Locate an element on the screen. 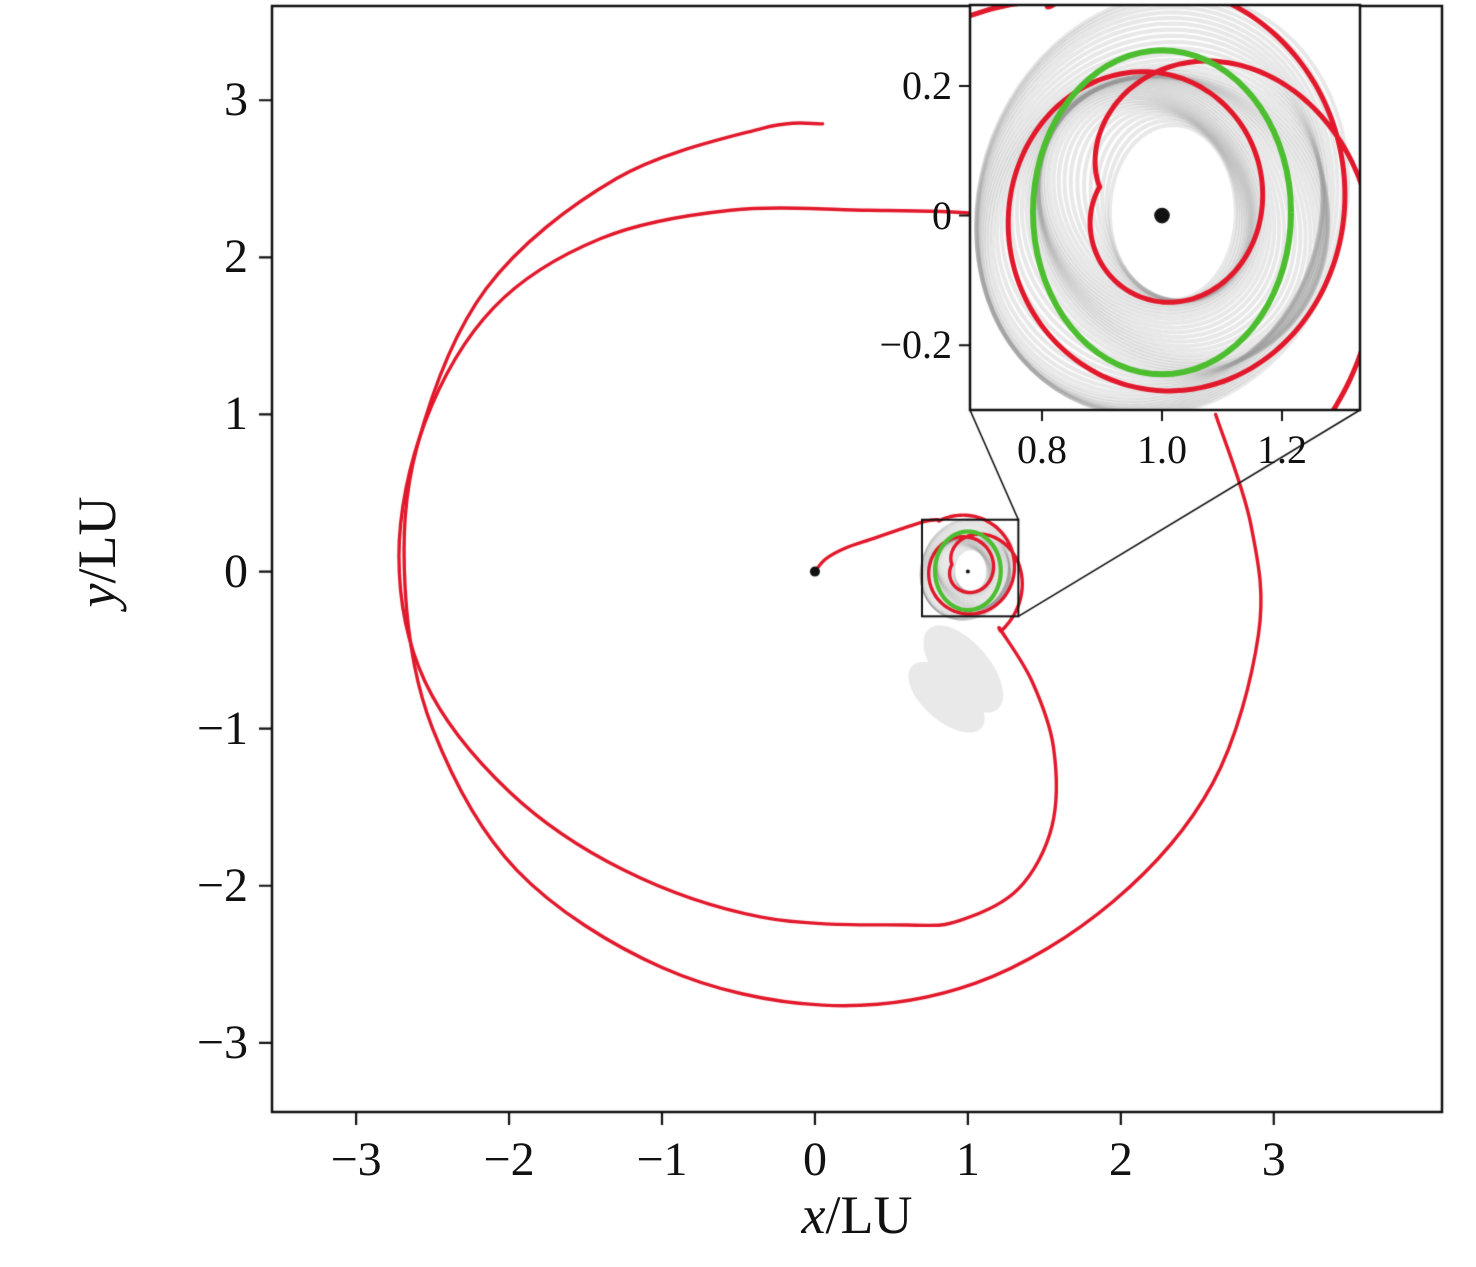 The image size is (1476, 1267). x-tick-label: 1 is located at coordinates (967, 1159).